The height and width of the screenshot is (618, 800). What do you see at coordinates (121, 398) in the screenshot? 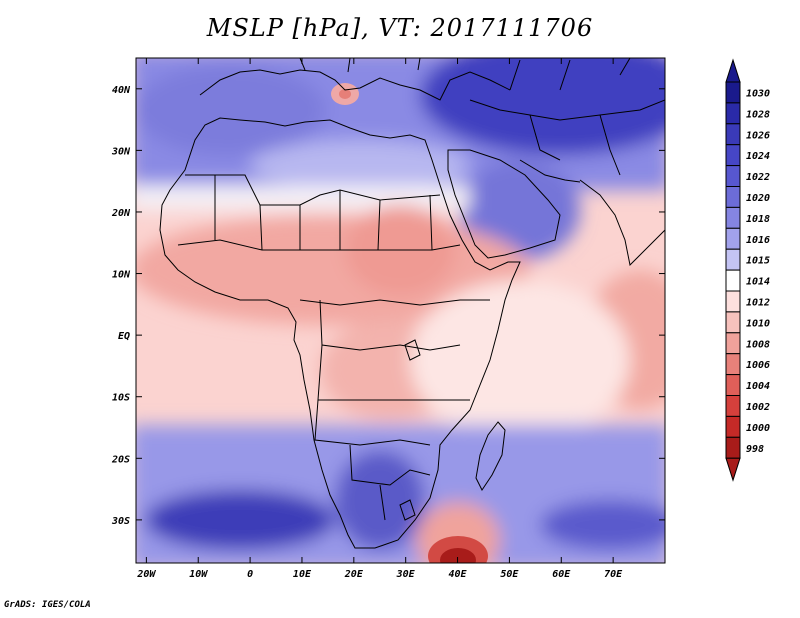
I see `lat-label: 10S` at bounding box center [121, 398].